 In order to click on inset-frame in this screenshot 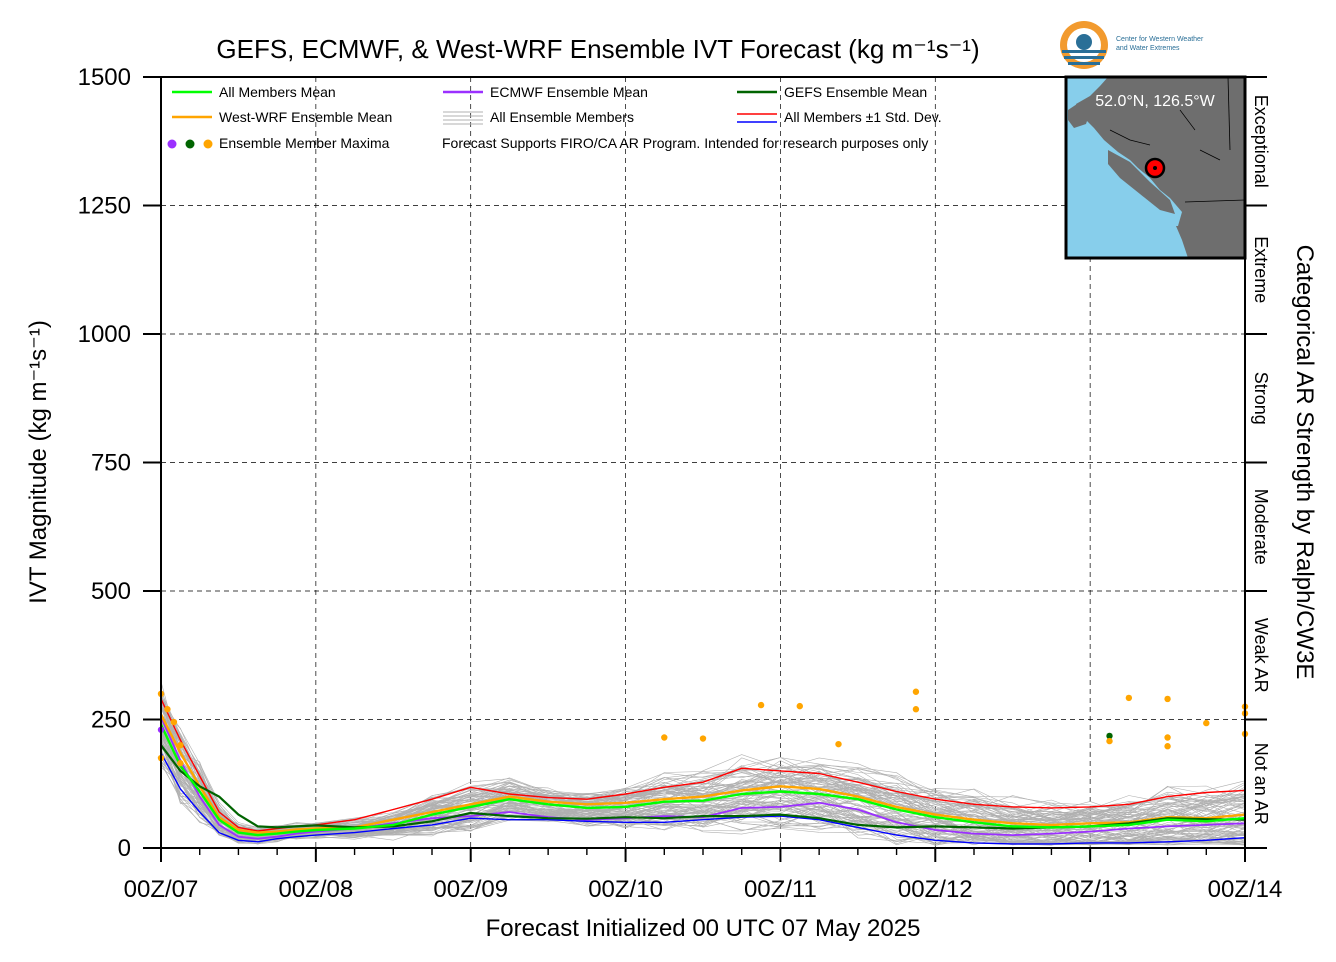, I will do `click(1155, 167)`.